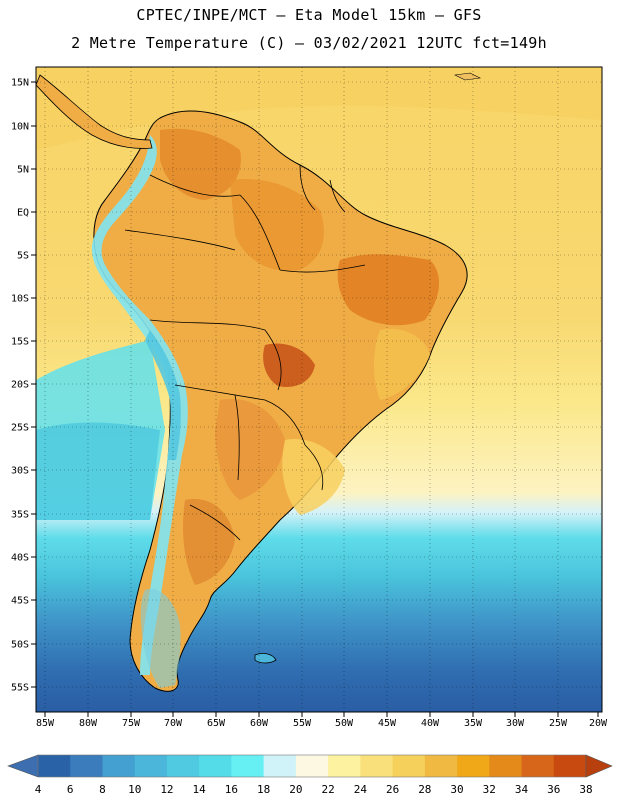 The width and height of the screenshot is (618, 800). I want to click on lat-label: 20S, so click(20, 385).